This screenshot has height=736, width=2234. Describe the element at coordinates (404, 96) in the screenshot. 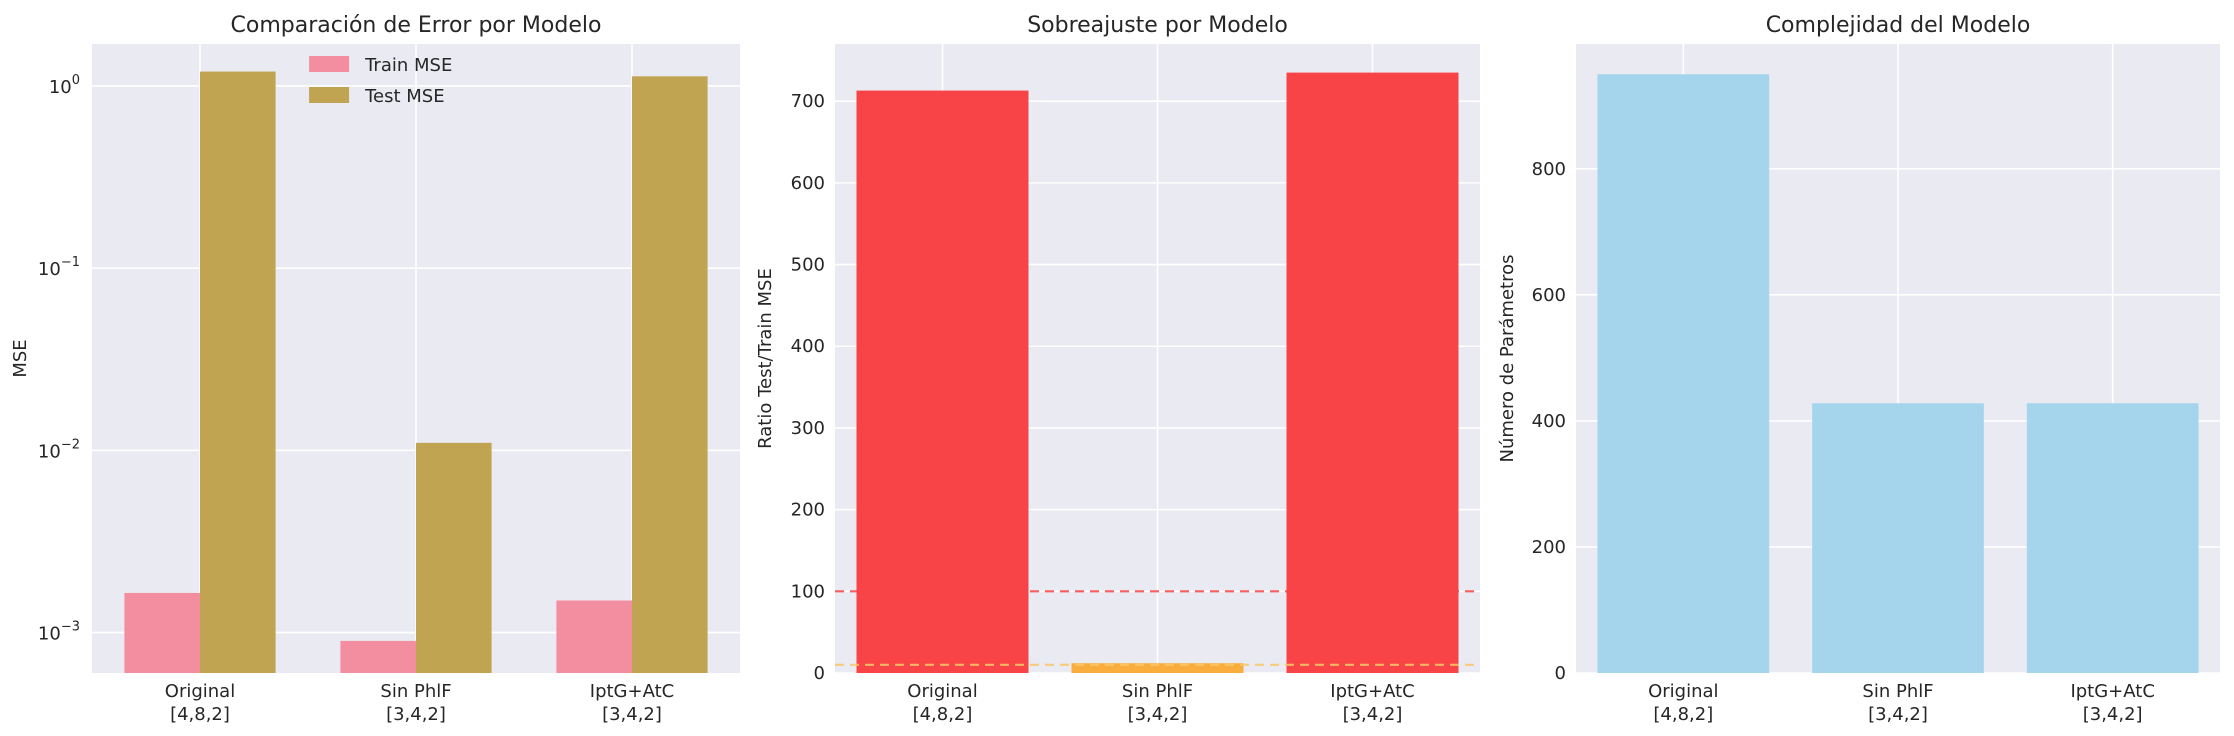

I see `legend-label: Test MSE` at that location.